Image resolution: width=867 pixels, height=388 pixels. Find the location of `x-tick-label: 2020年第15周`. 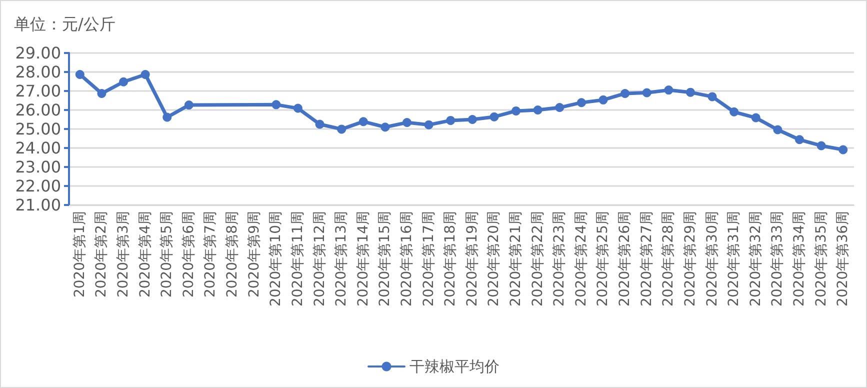

x-tick-label: 2020年第15周 is located at coordinates (385, 258).